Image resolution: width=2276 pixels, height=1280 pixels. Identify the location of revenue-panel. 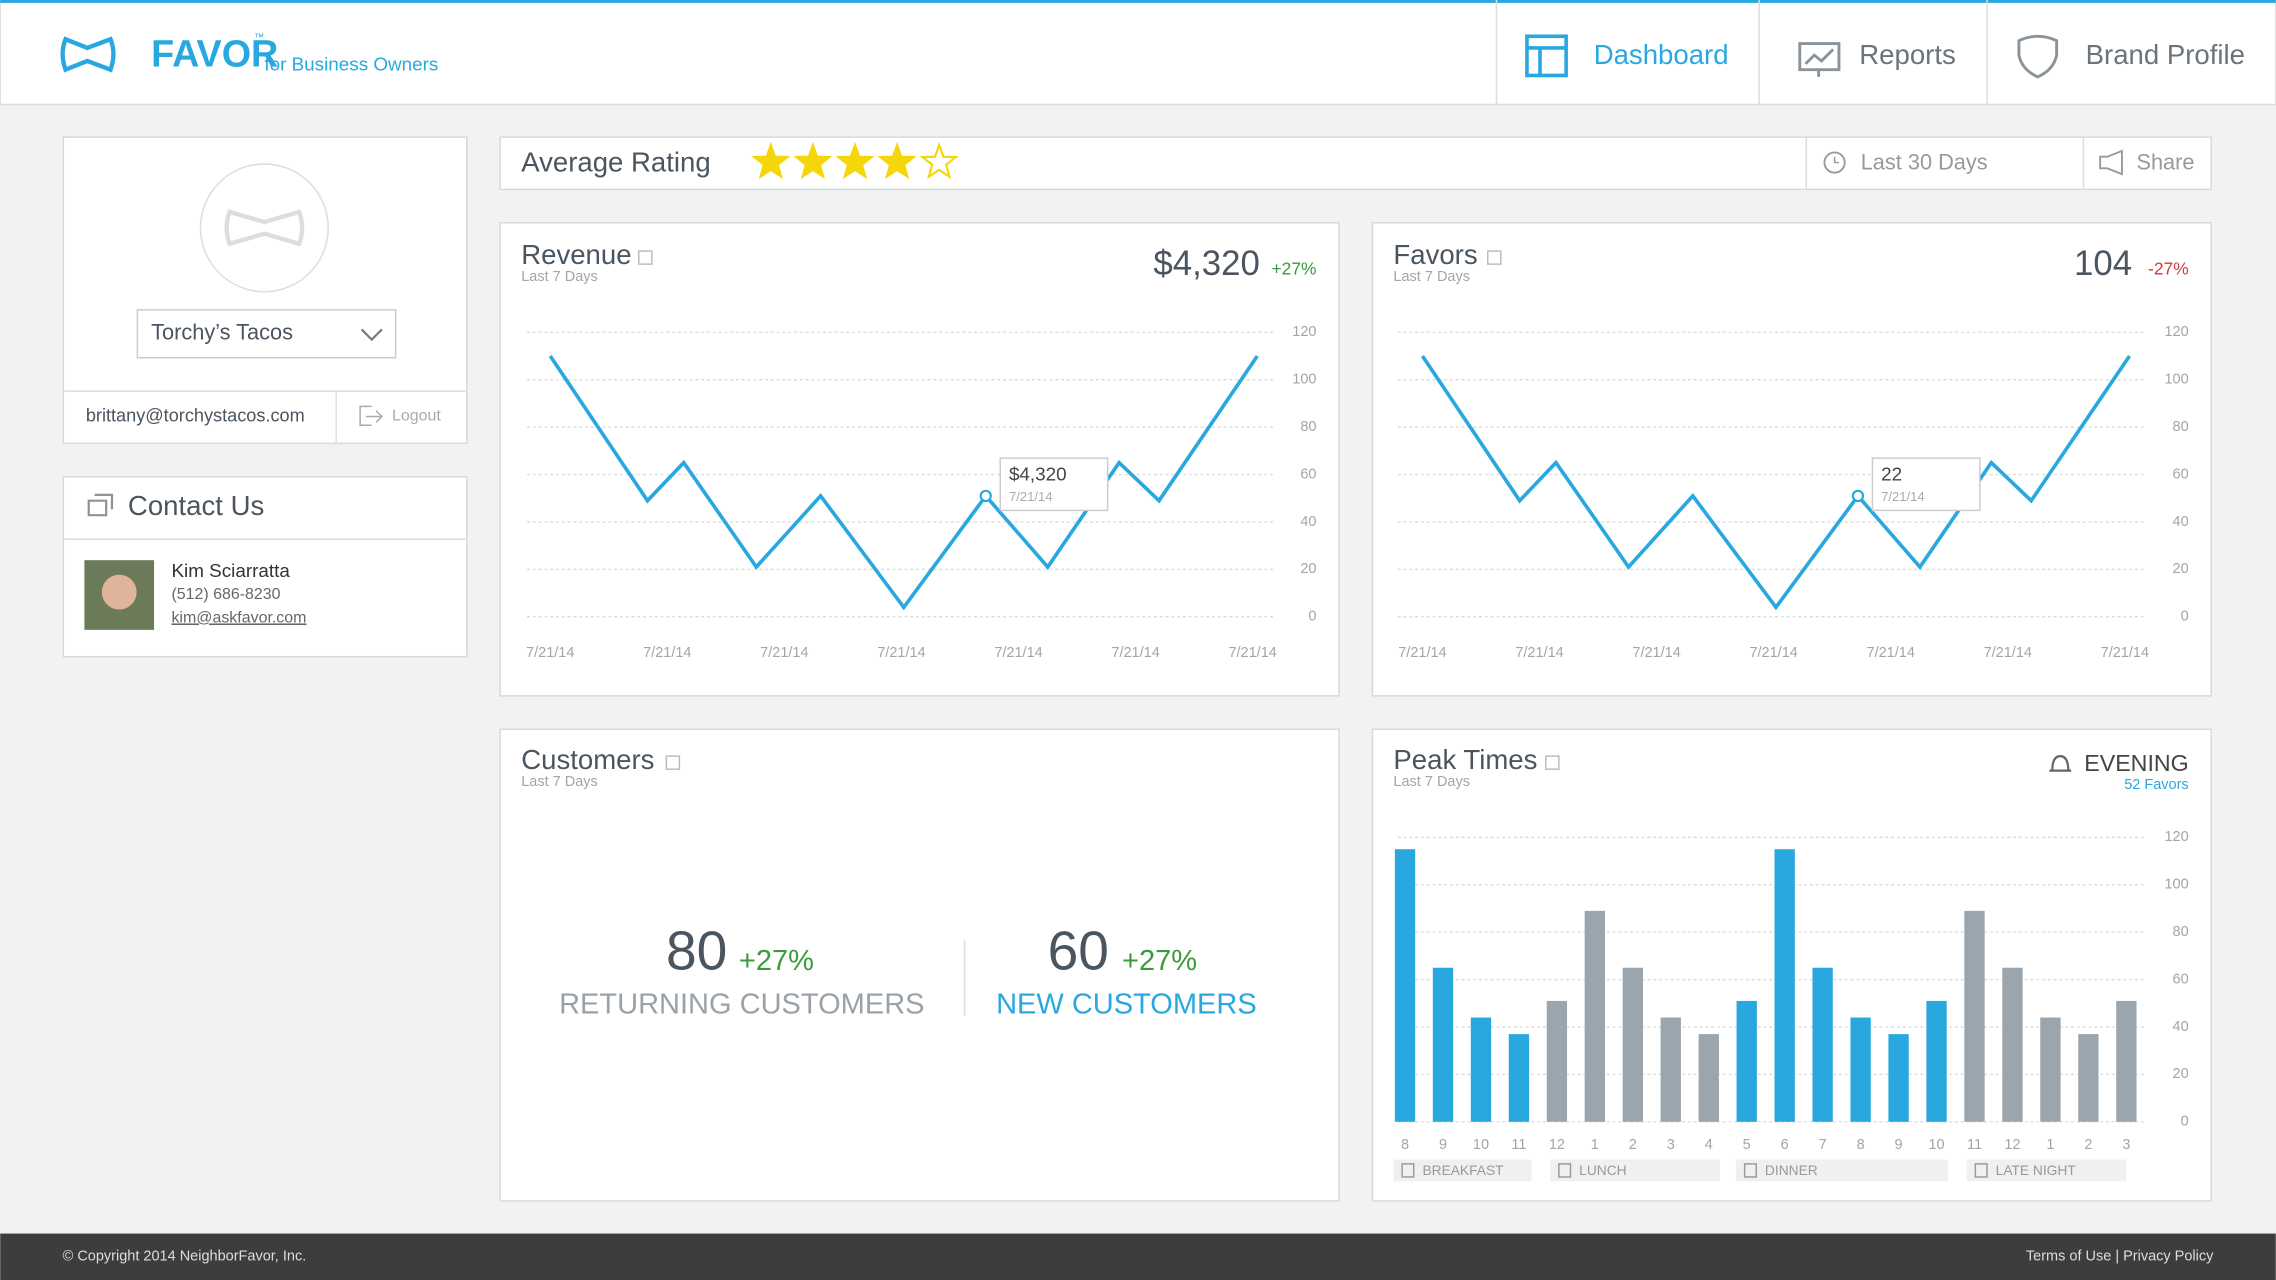
(919, 459).